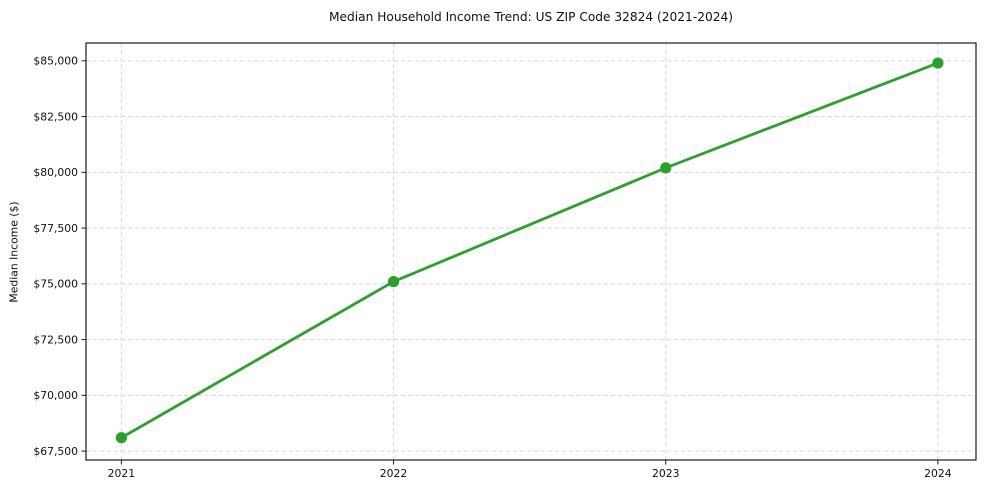  I want to click on y-tick-label: $82,500, so click(55, 116).